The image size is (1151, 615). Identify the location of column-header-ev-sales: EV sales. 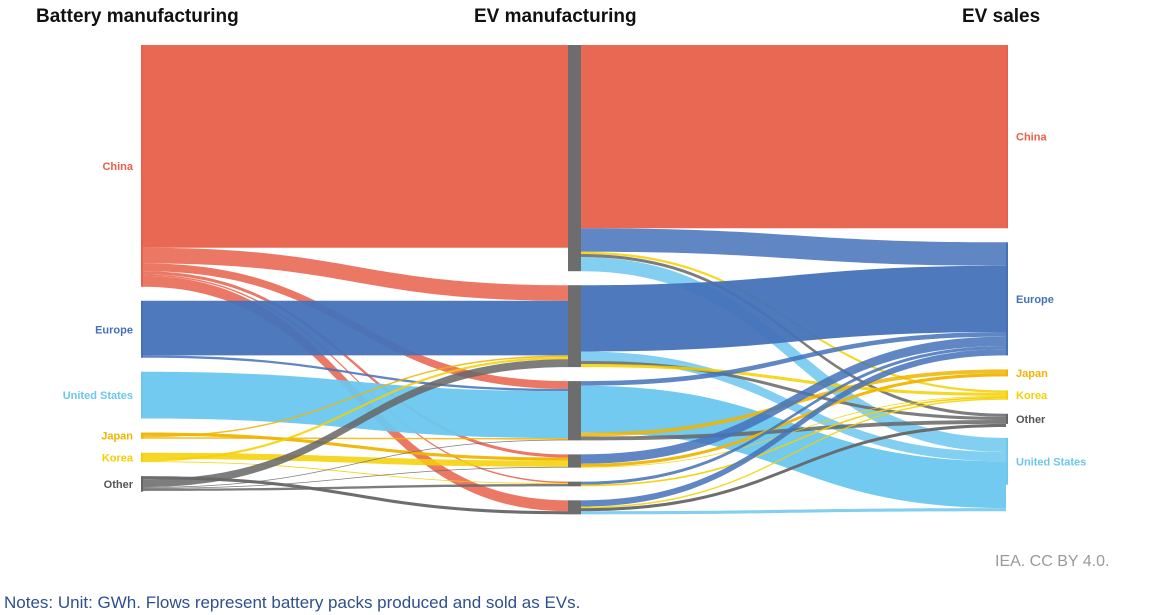
(1001, 16).